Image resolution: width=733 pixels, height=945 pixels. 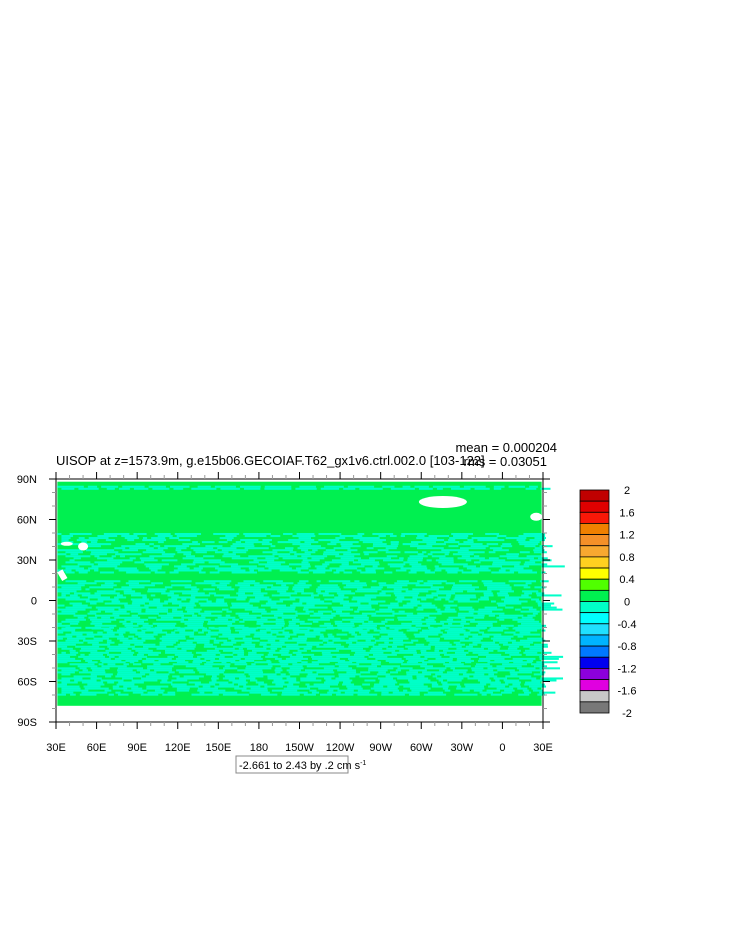 What do you see at coordinates (62, 575) in the screenshot?
I see `red-sea-missing` at bounding box center [62, 575].